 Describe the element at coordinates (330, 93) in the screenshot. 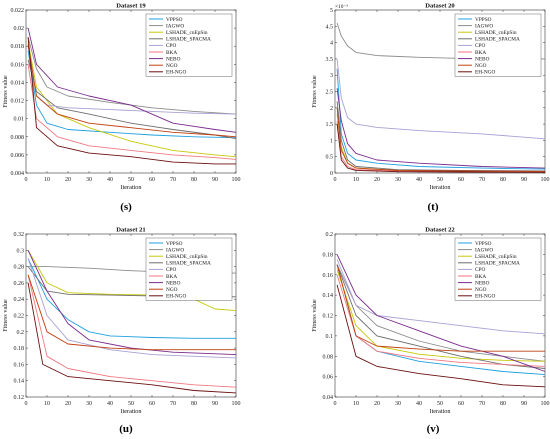

I see `y-tick-label: 2.5` at that location.